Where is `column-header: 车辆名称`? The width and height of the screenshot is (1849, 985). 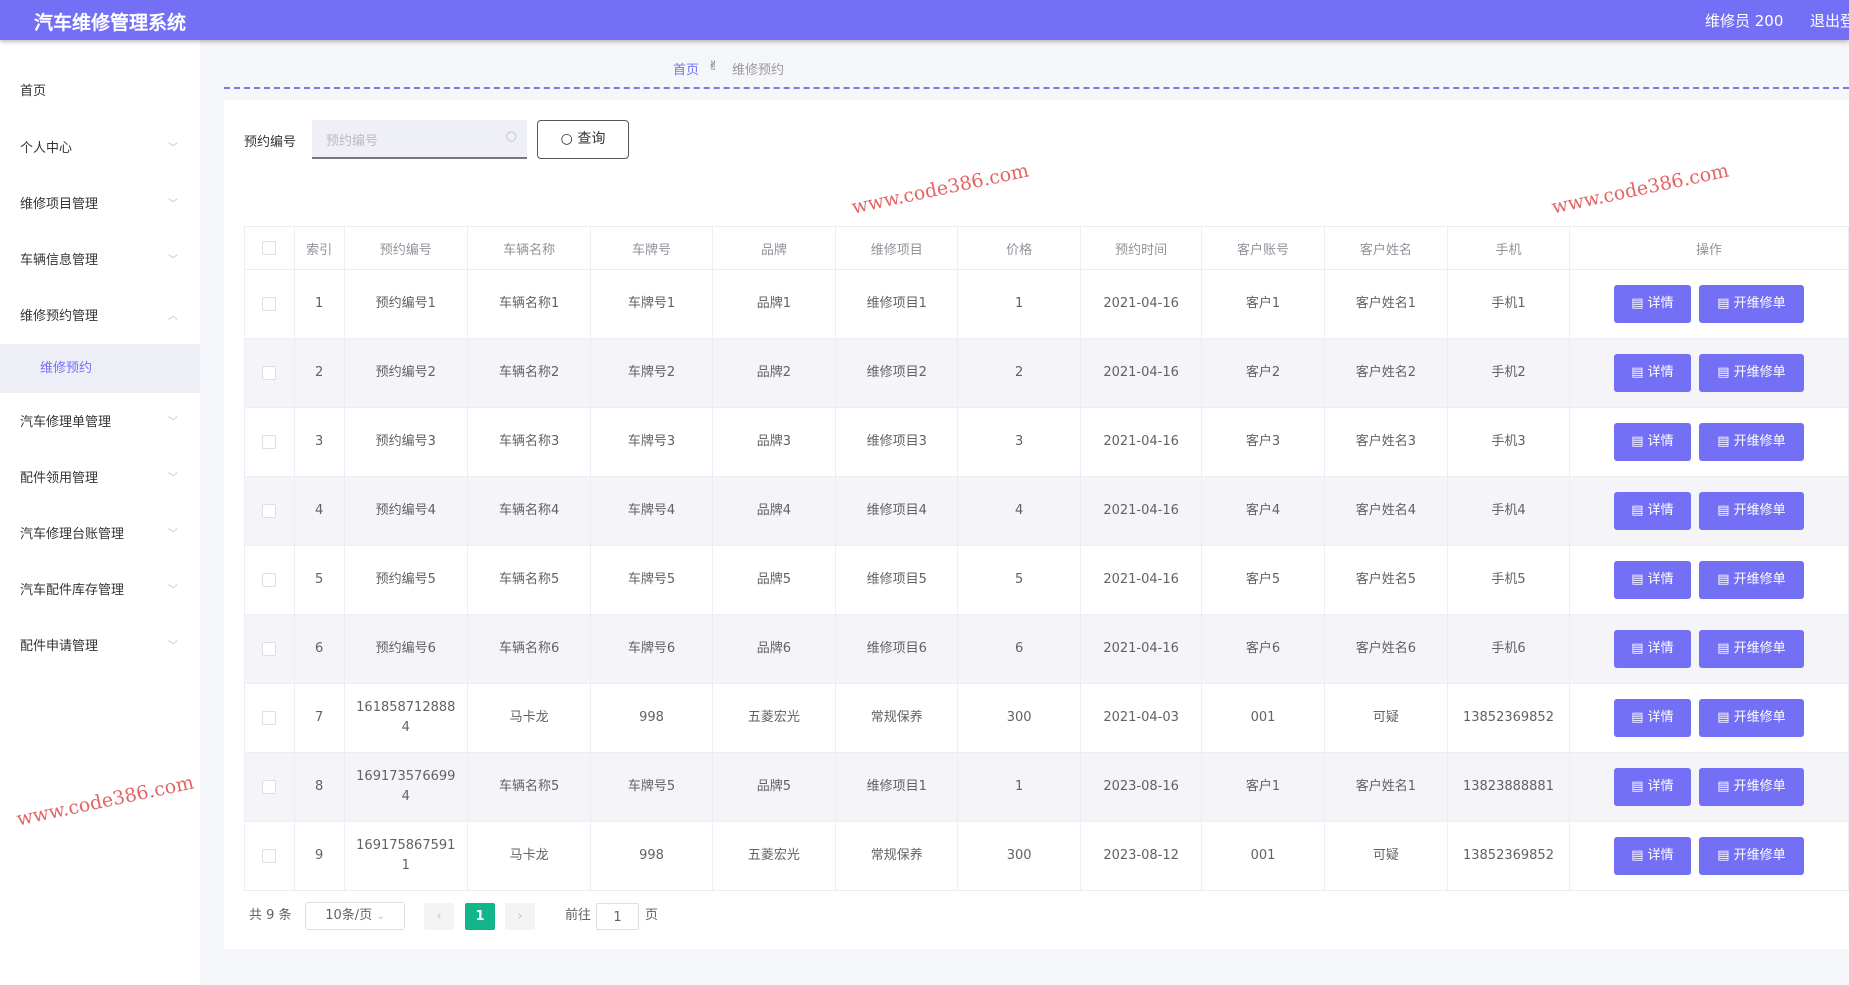
column-header: 车辆名称 is located at coordinates (529, 248).